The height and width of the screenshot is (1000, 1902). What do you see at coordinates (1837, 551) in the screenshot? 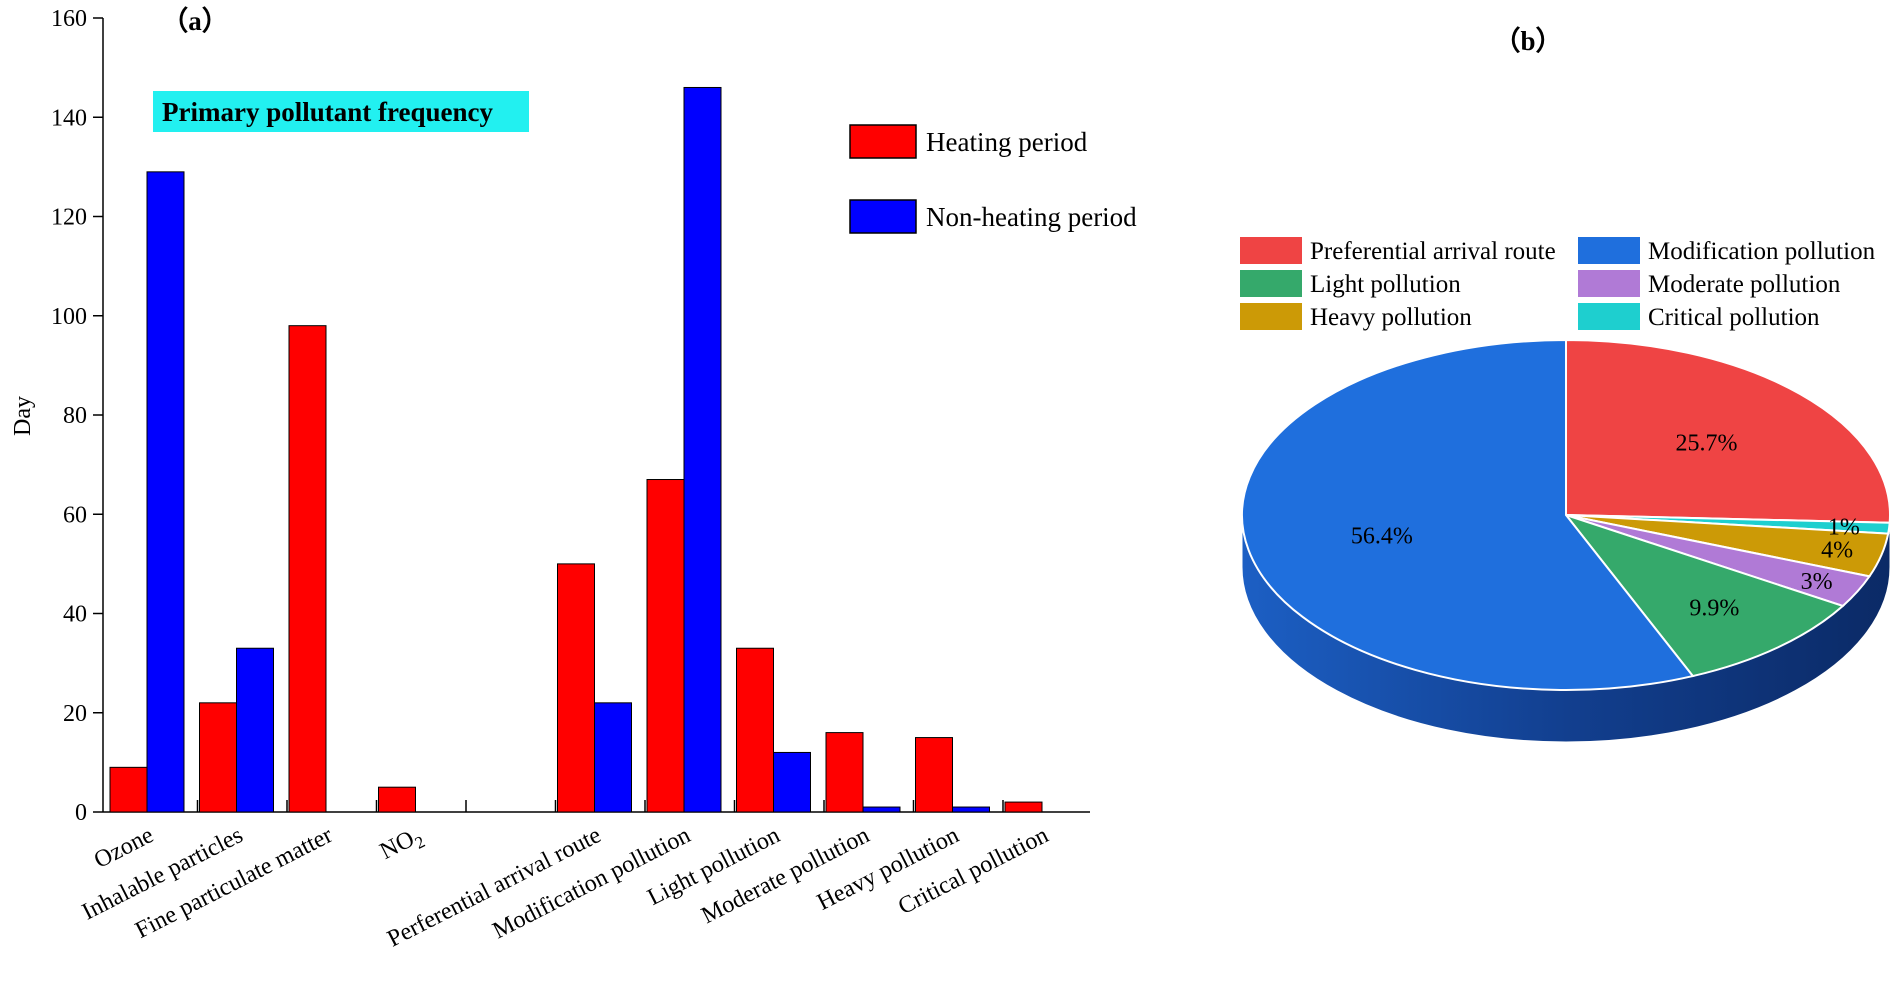
I see `pie-value-label: 4%` at bounding box center [1837, 551].